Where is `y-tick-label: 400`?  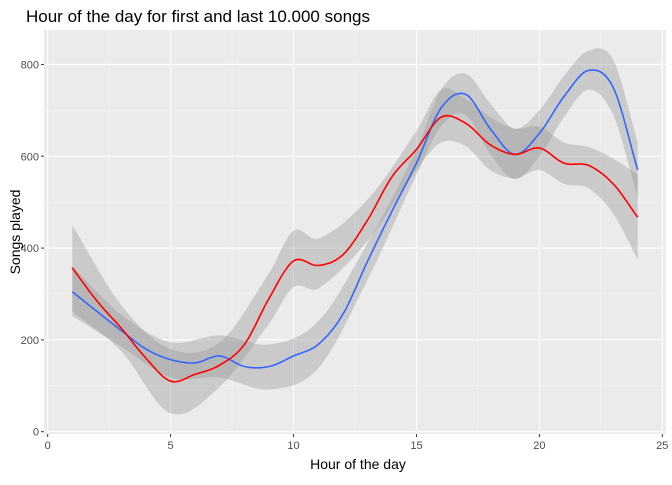
y-tick-label: 400 is located at coordinates (30, 249).